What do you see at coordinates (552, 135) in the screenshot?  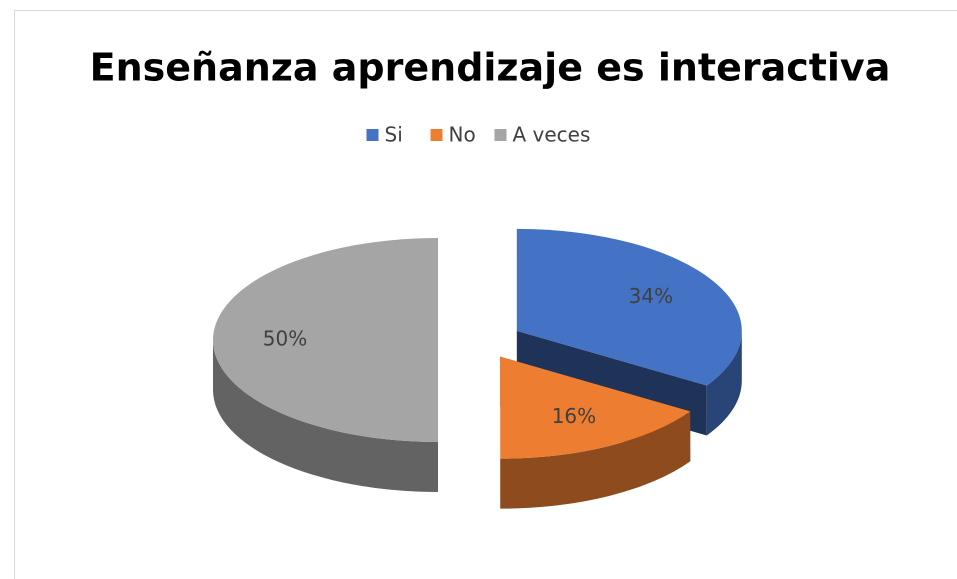 I see `legend-label: A veces` at bounding box center [552, 135].